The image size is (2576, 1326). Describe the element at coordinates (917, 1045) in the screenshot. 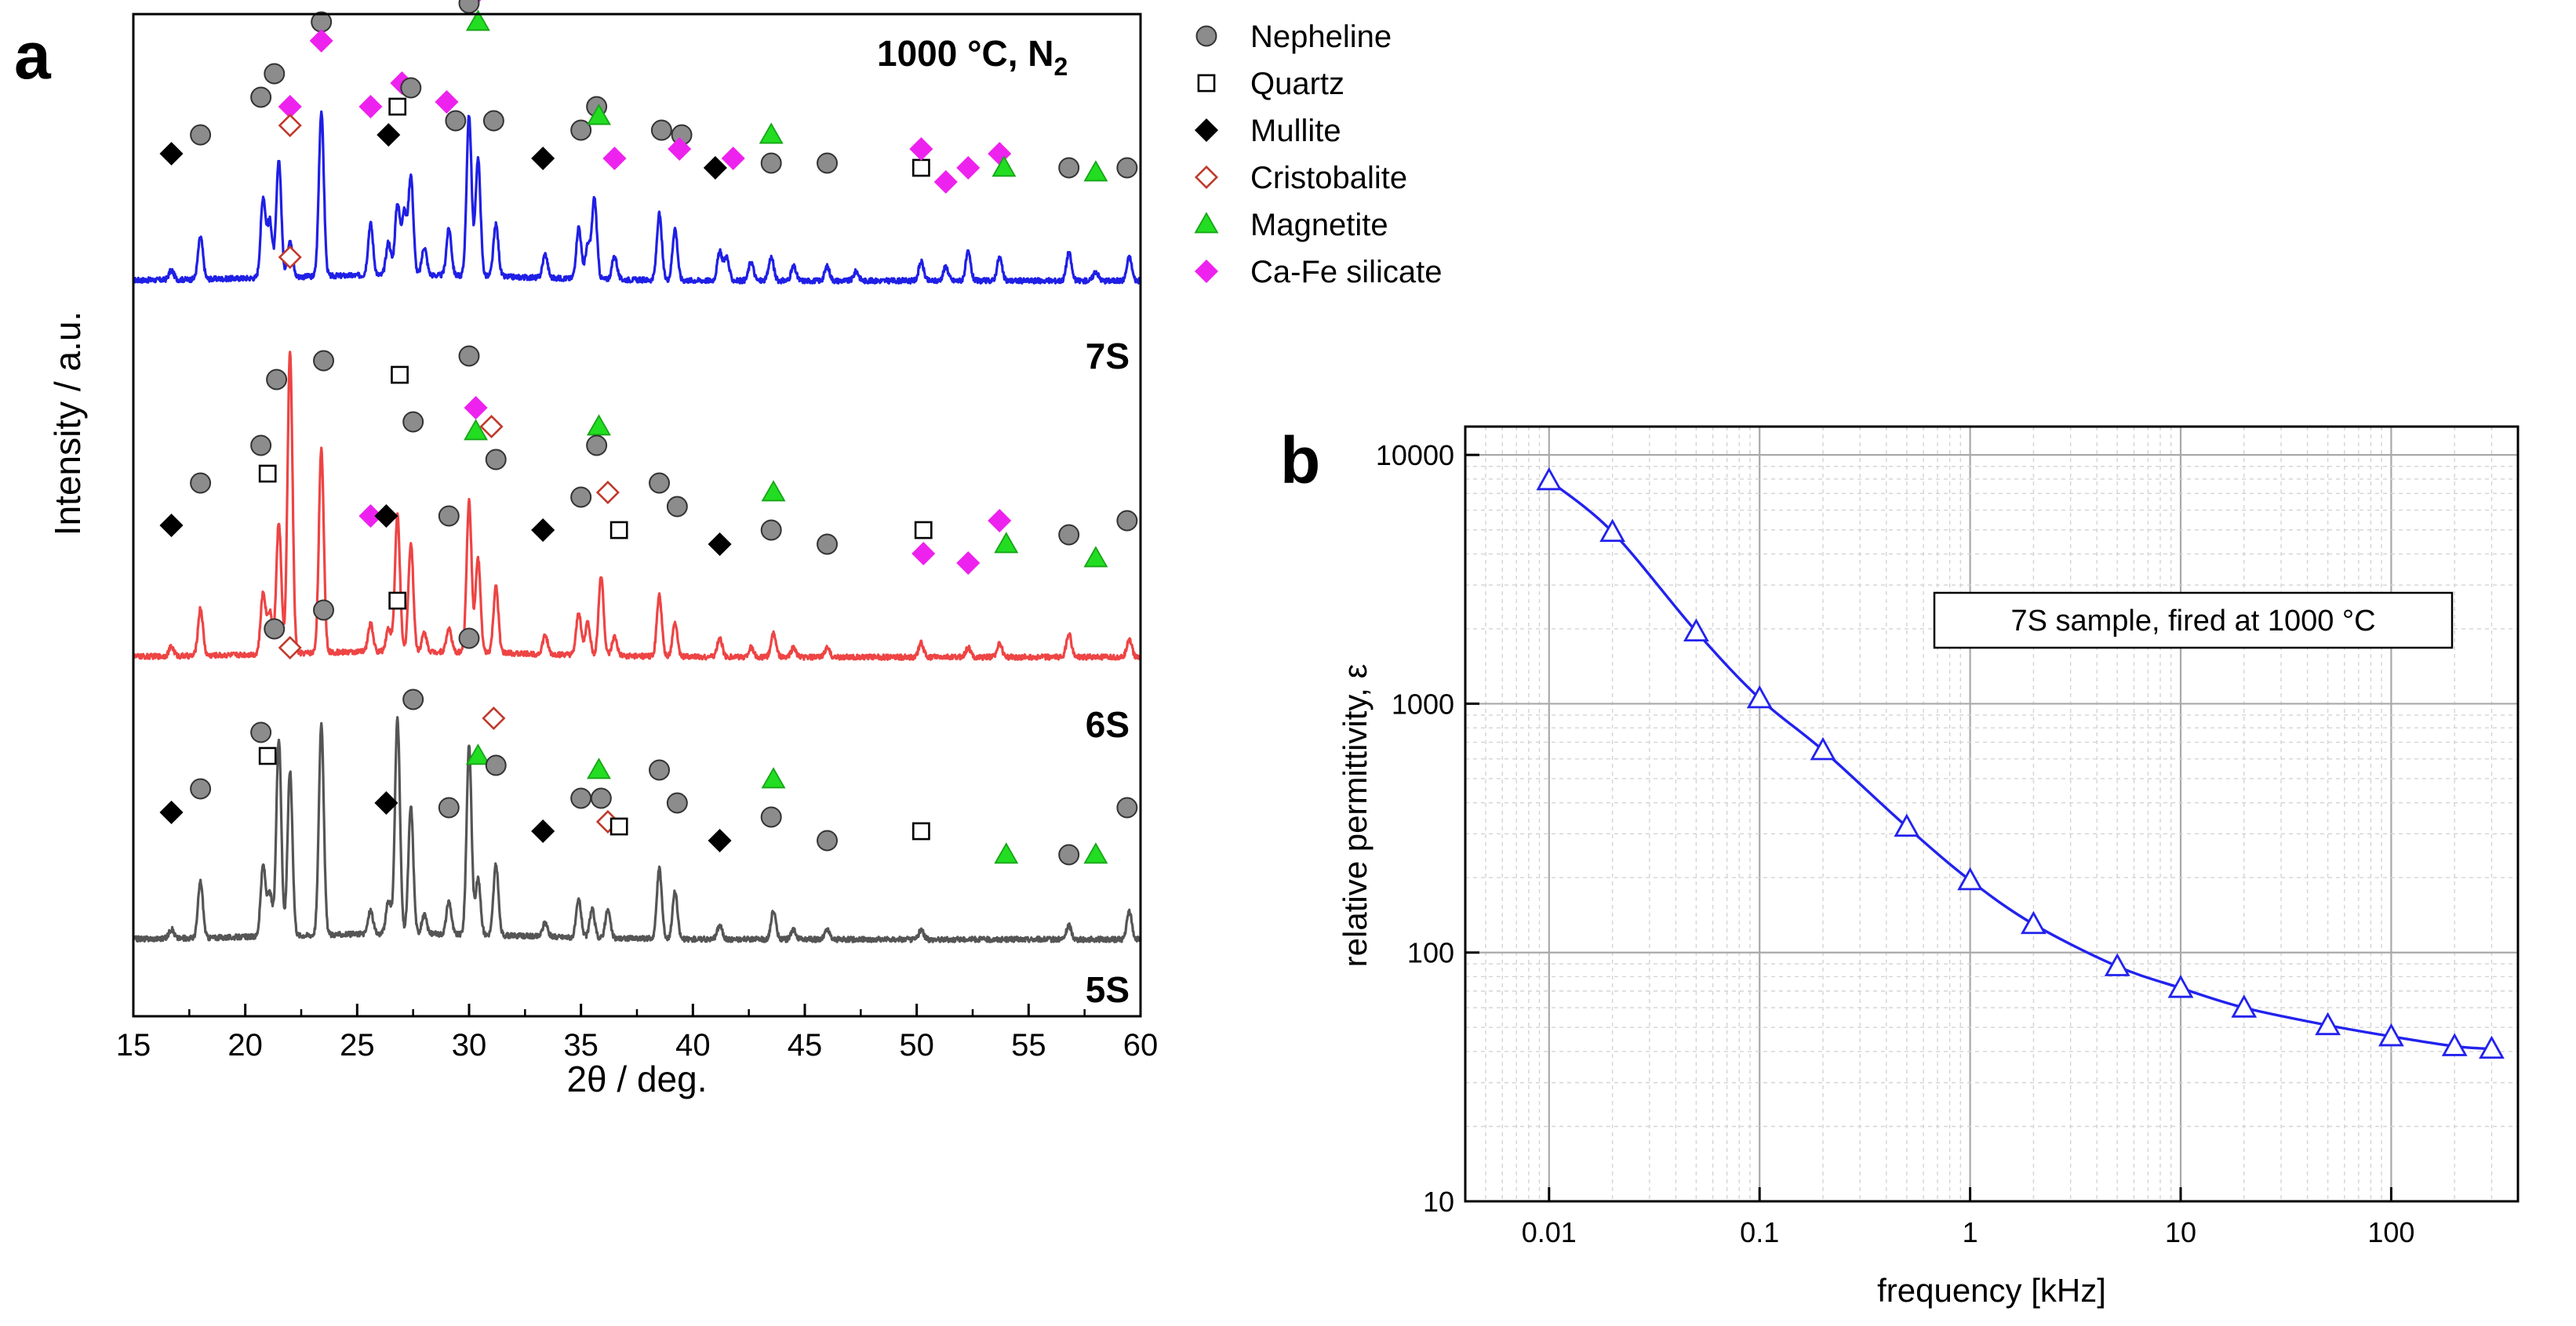

I see `x-tick-label-50: 50` at that location.